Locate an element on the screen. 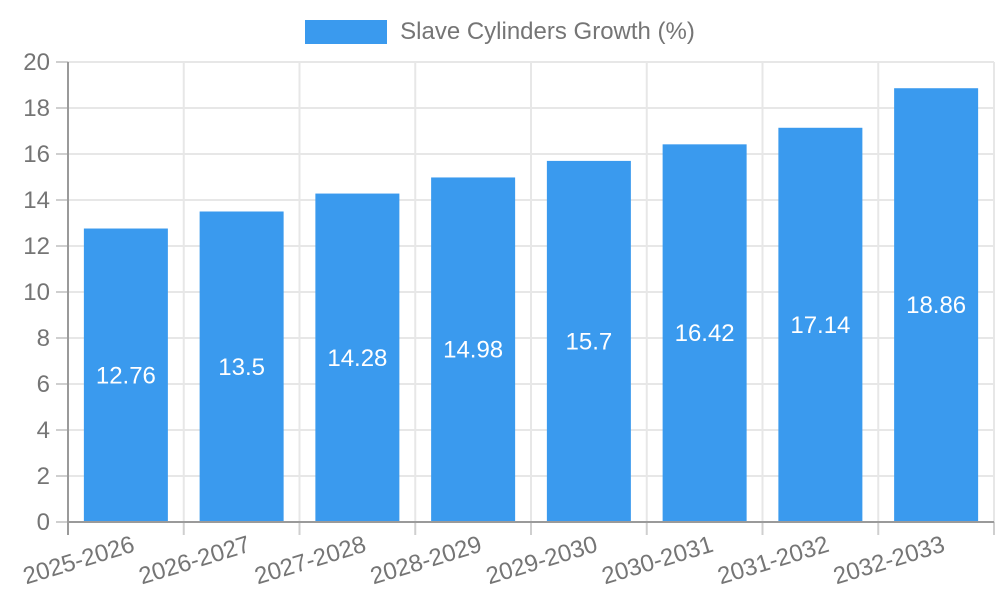 The height and width of the screenshot is (600, 1000). x-tick-label: 2027-2028 is located at coordinates (310, 560).